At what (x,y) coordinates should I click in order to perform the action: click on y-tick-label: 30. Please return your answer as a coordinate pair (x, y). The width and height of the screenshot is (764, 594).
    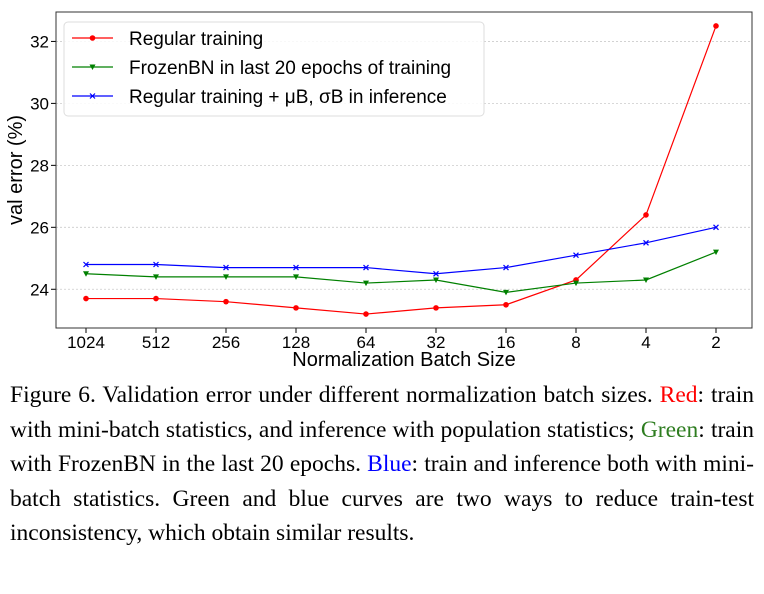
    Looking at the image, I should click on (39, 103).